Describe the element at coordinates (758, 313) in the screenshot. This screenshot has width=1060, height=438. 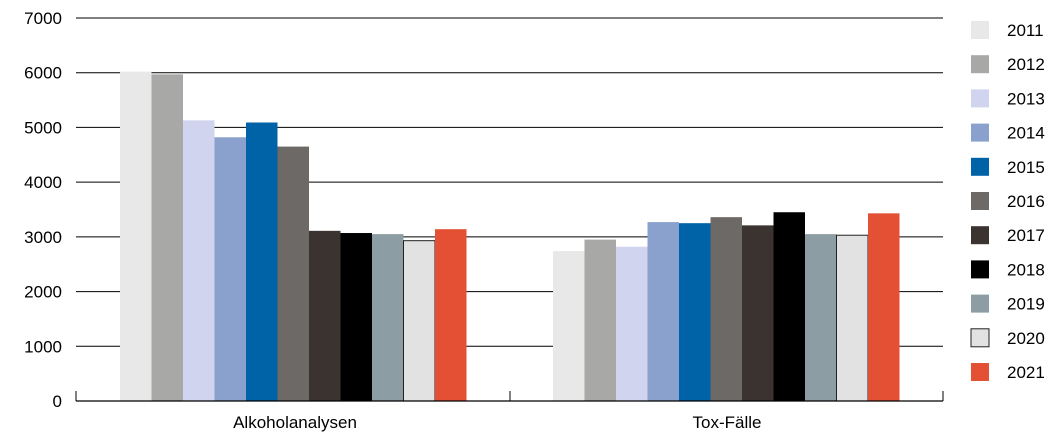
I see `bar-2017-tox-faelle` at that location.